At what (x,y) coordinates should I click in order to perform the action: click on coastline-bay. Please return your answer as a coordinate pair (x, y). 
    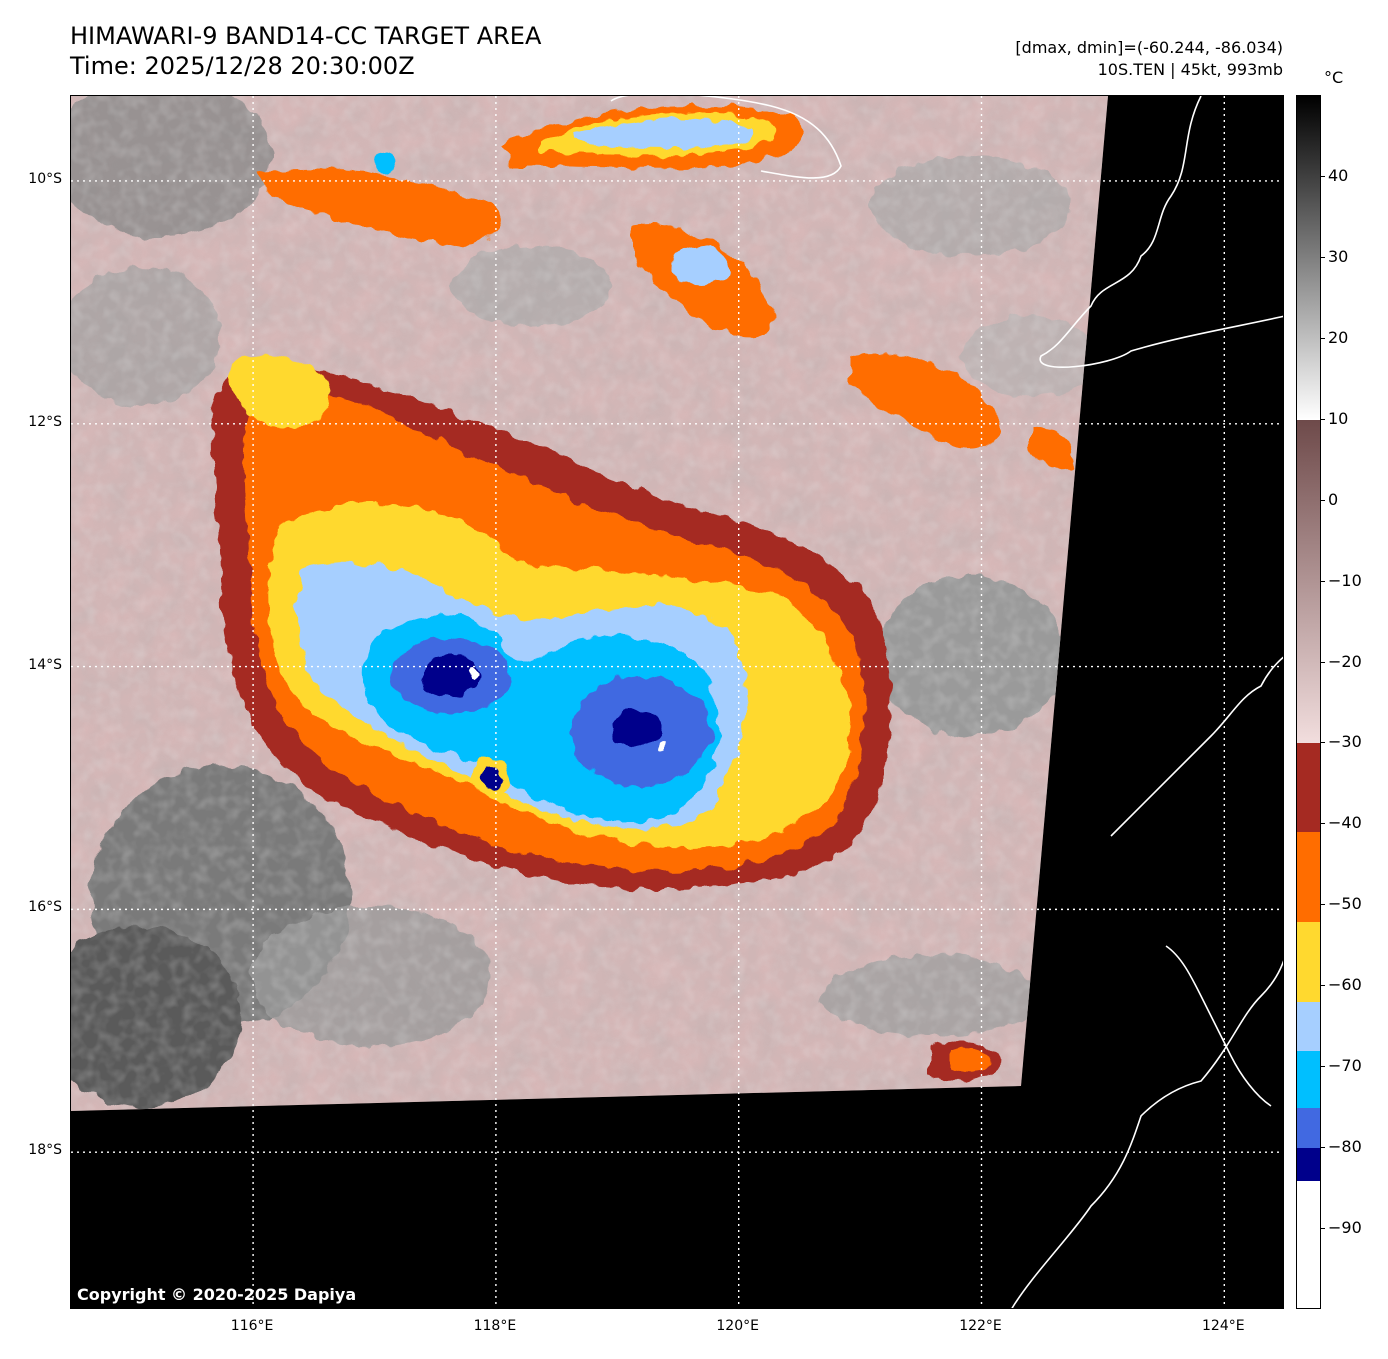
    Looking at the image, I should click on (1218, 1026).